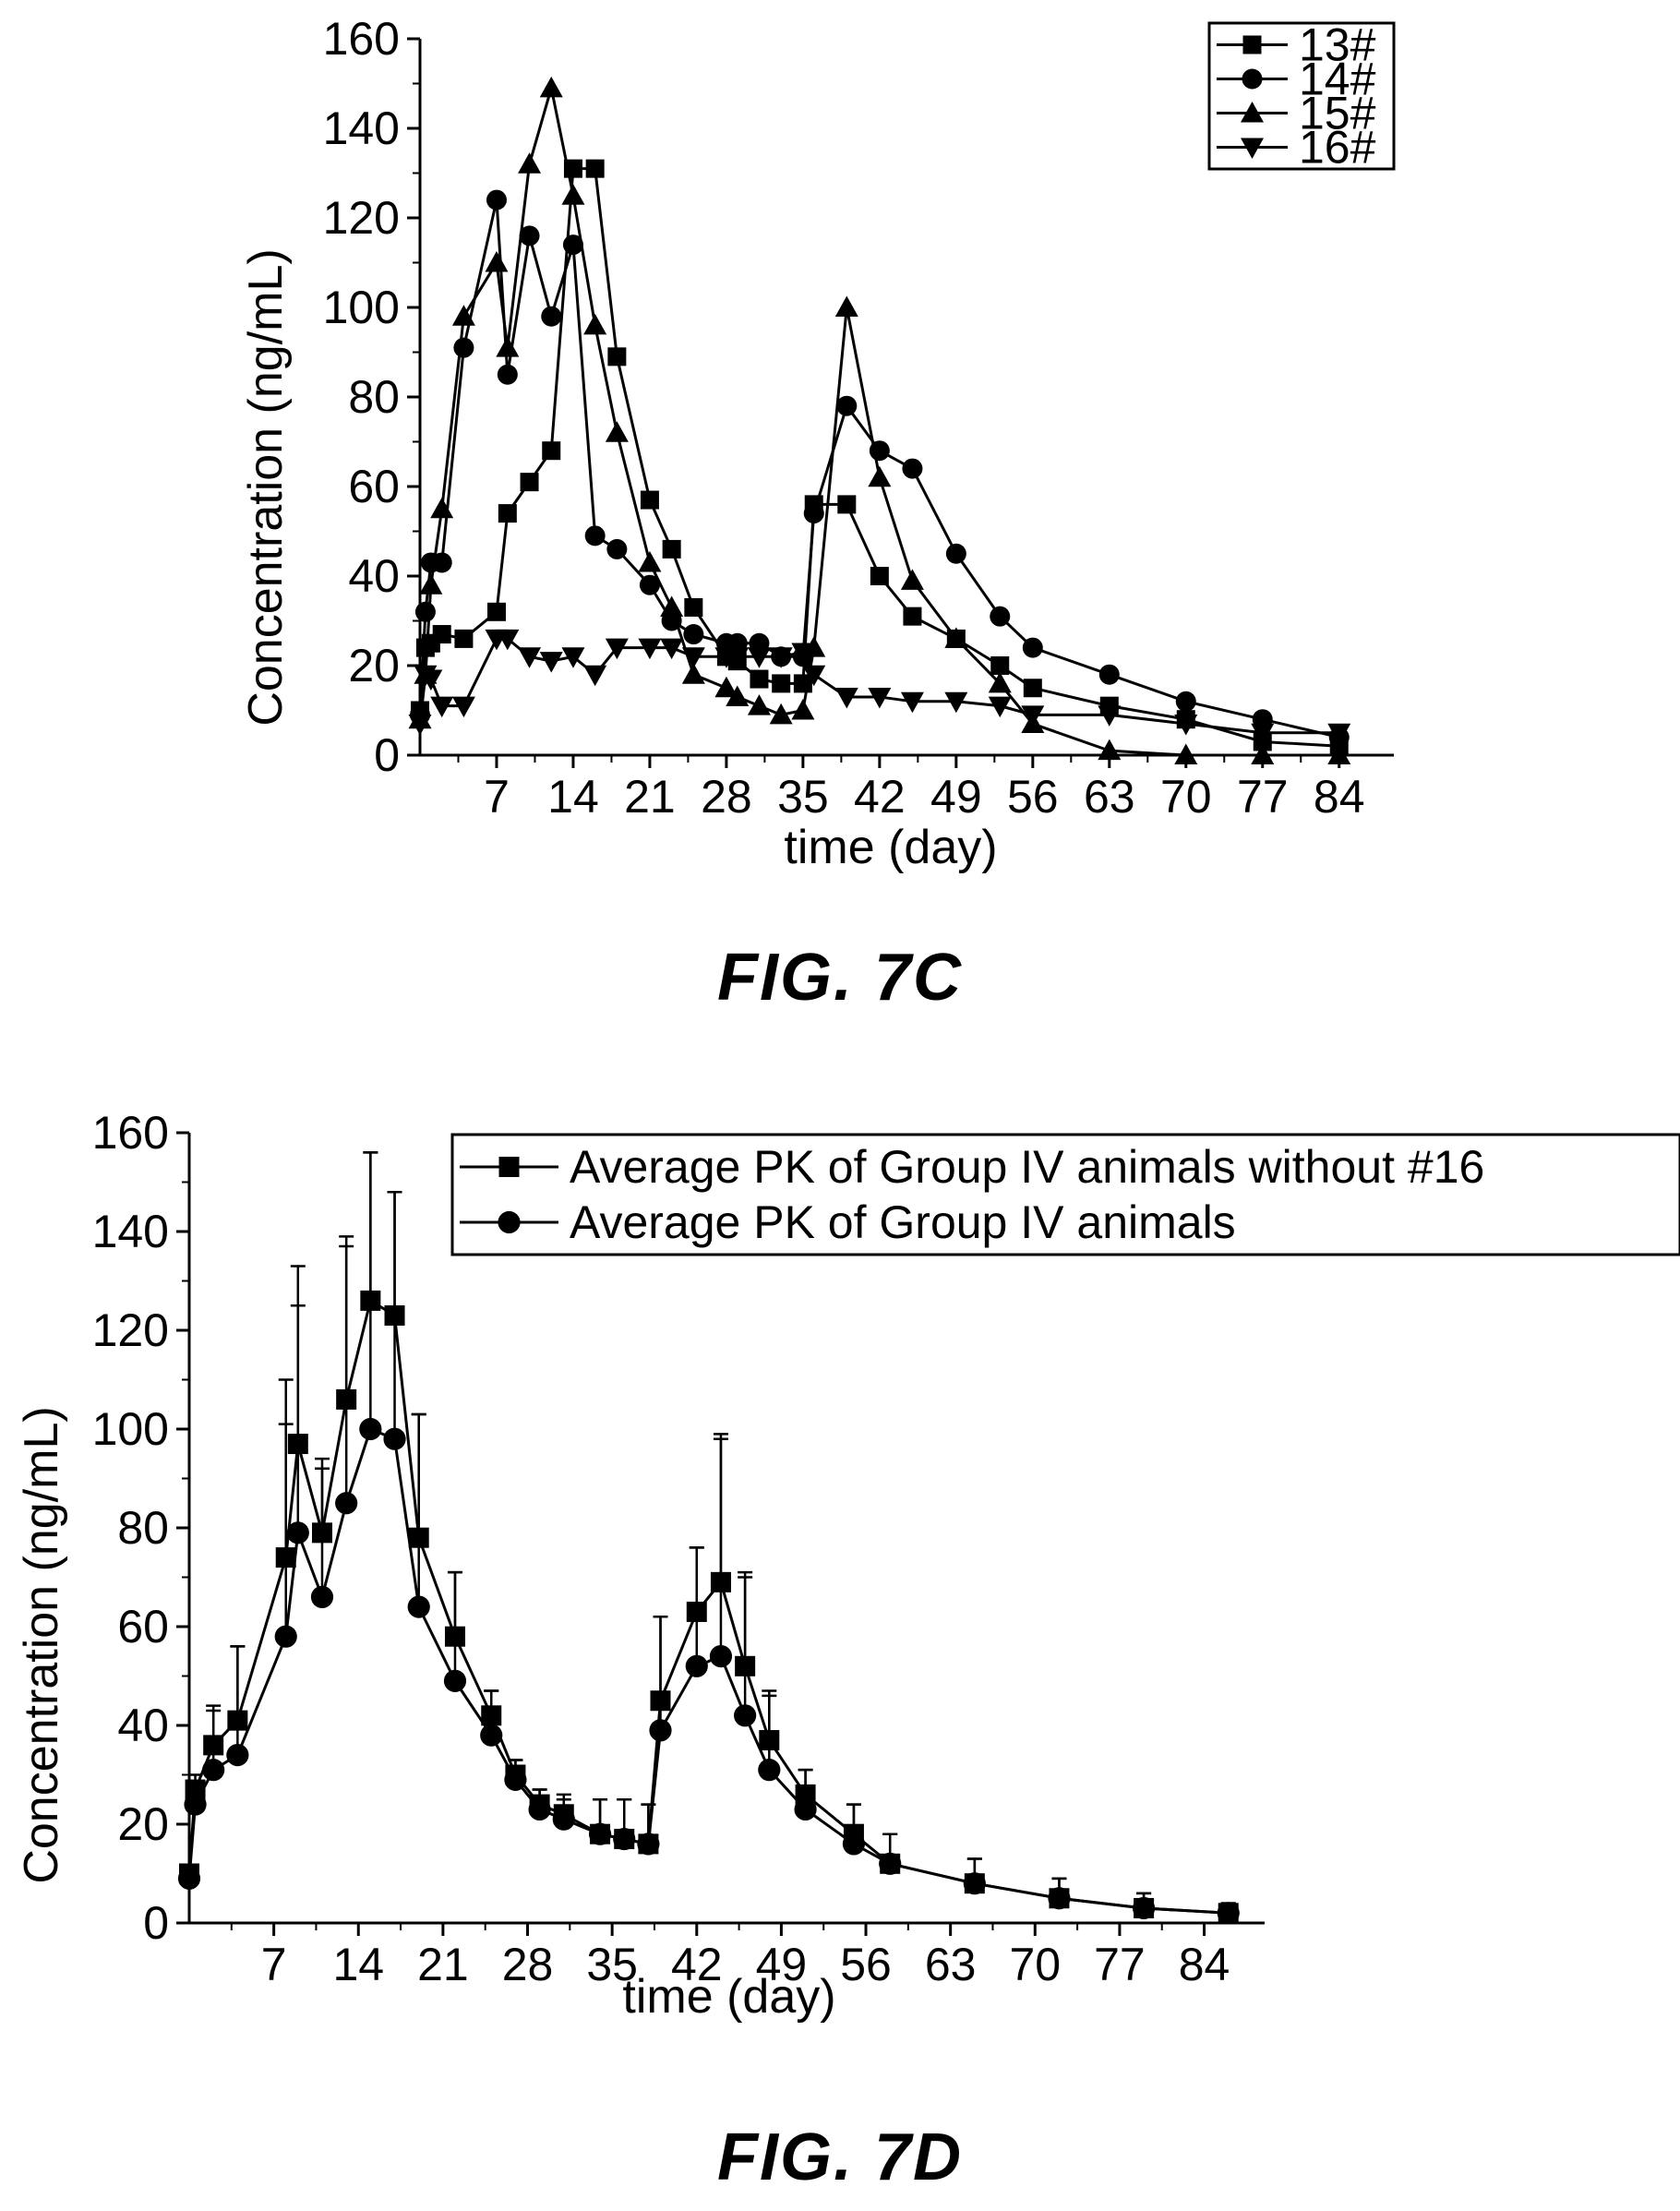  Describe the element at coordinates (803, 797) in the screenshot. I see `x-tick-label: 35` at that location.